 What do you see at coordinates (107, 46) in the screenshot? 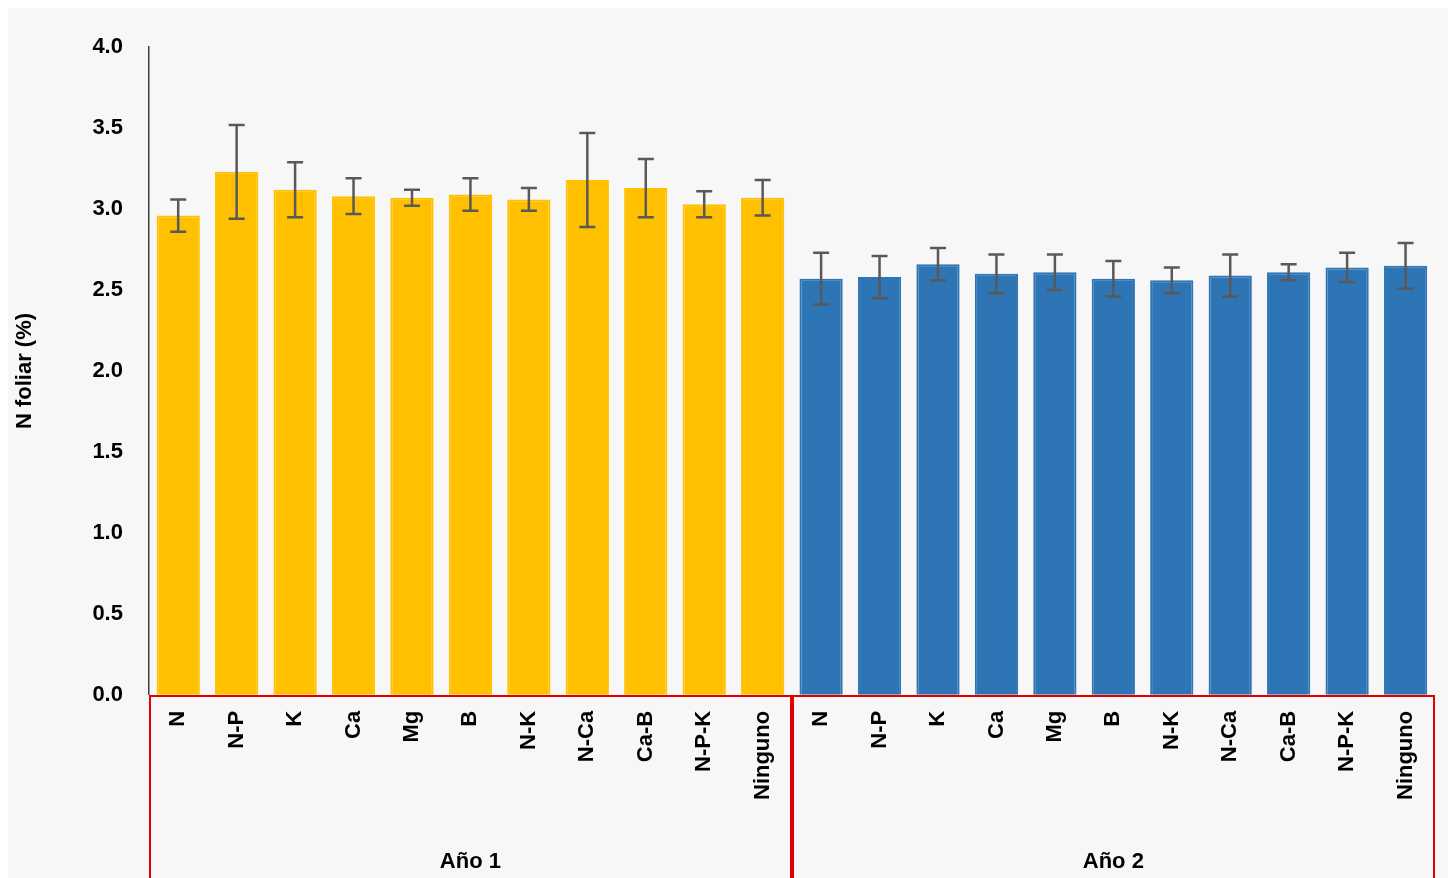
I see `y-tick-label: 4.0` at bounding box center [107, 46].